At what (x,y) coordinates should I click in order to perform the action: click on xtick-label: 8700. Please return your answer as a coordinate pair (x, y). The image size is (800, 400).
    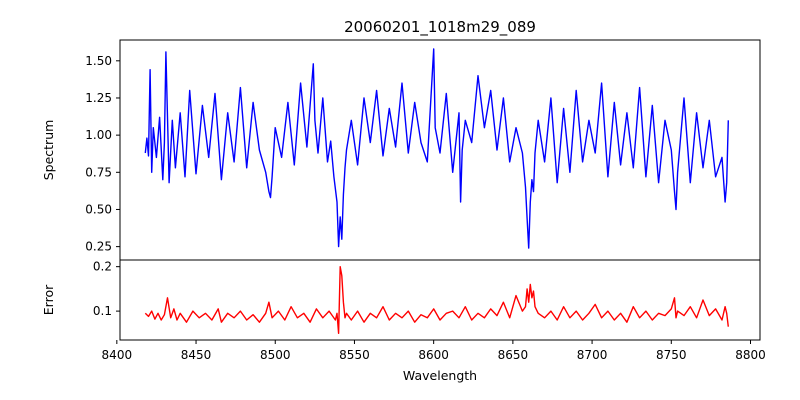
    Looking at the image, I should click on (592, 355).